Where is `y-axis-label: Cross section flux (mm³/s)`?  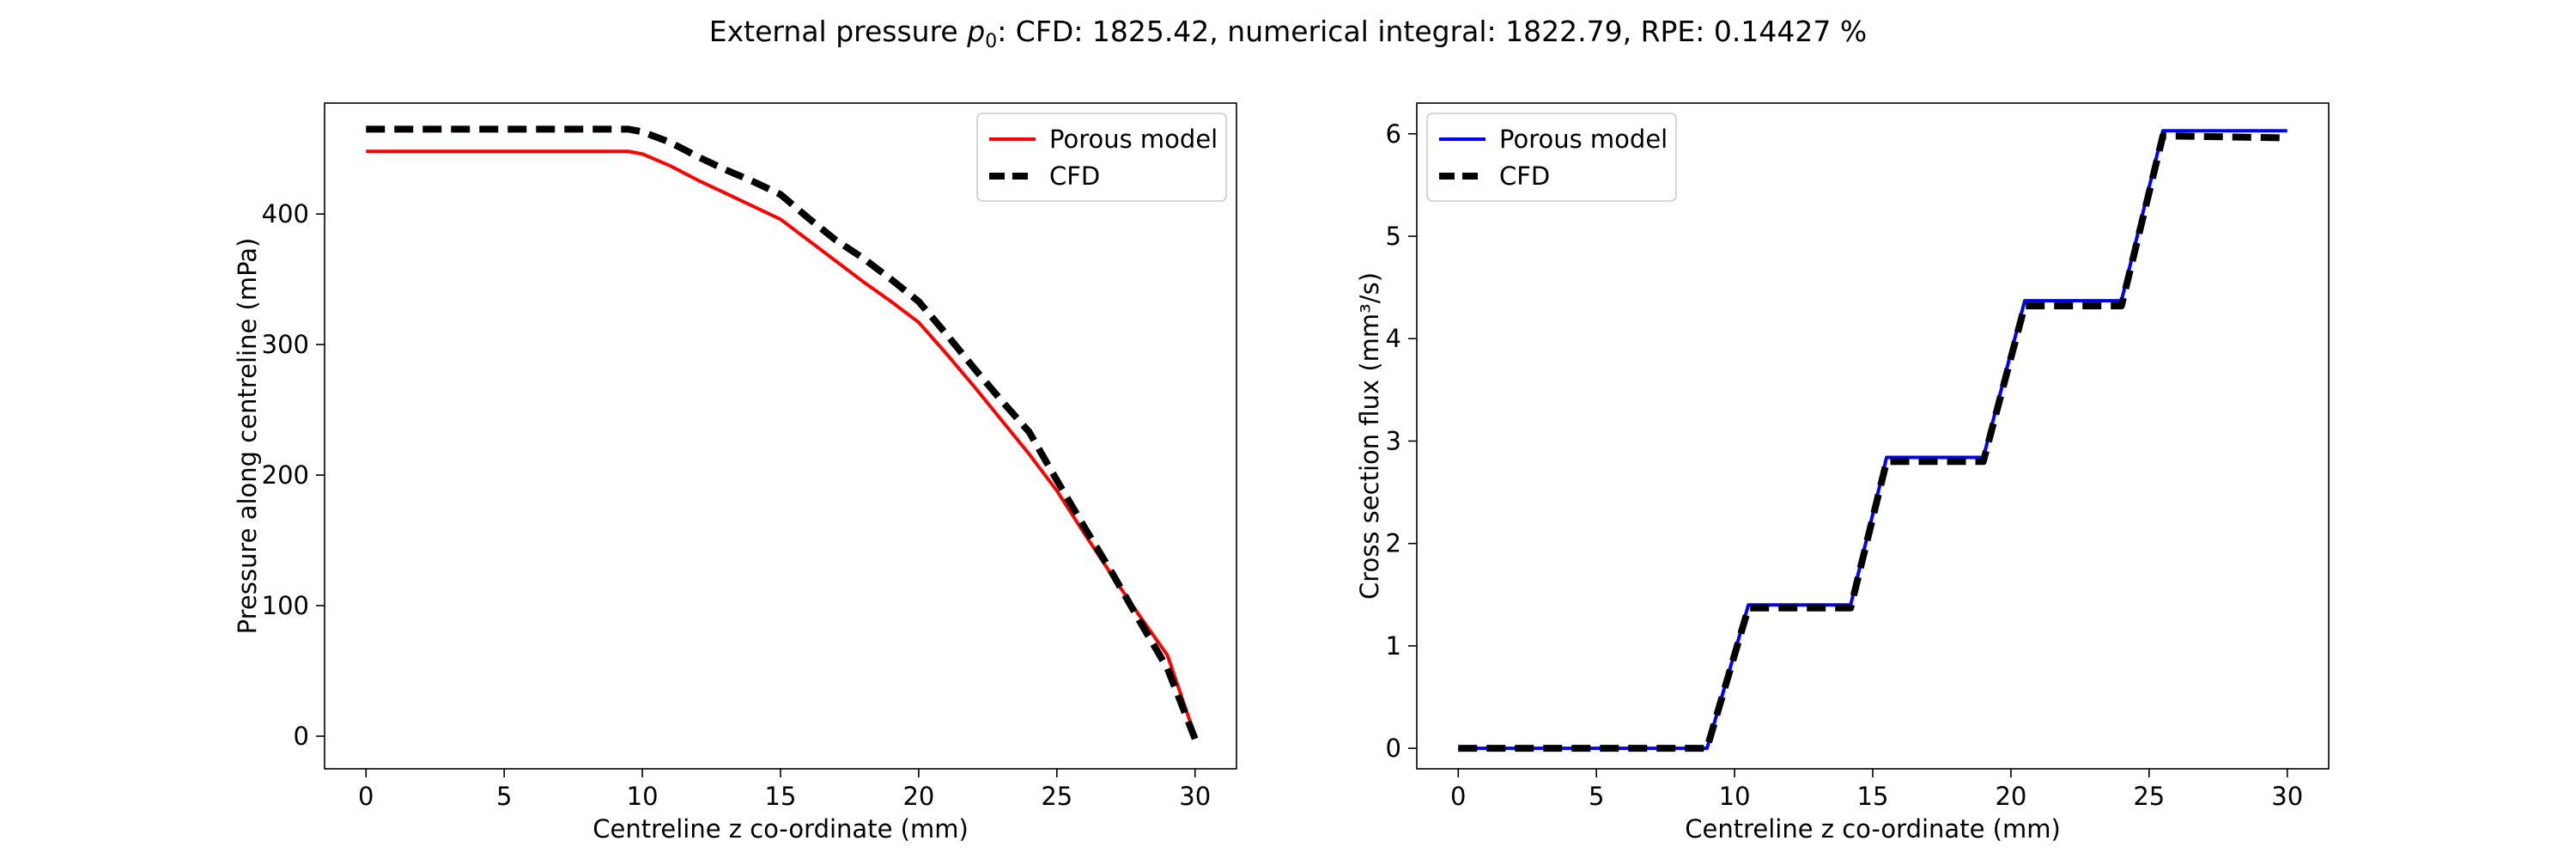 y-axis-label: Cross section flux (mm³/s) is located at coordinates (1369, 436).